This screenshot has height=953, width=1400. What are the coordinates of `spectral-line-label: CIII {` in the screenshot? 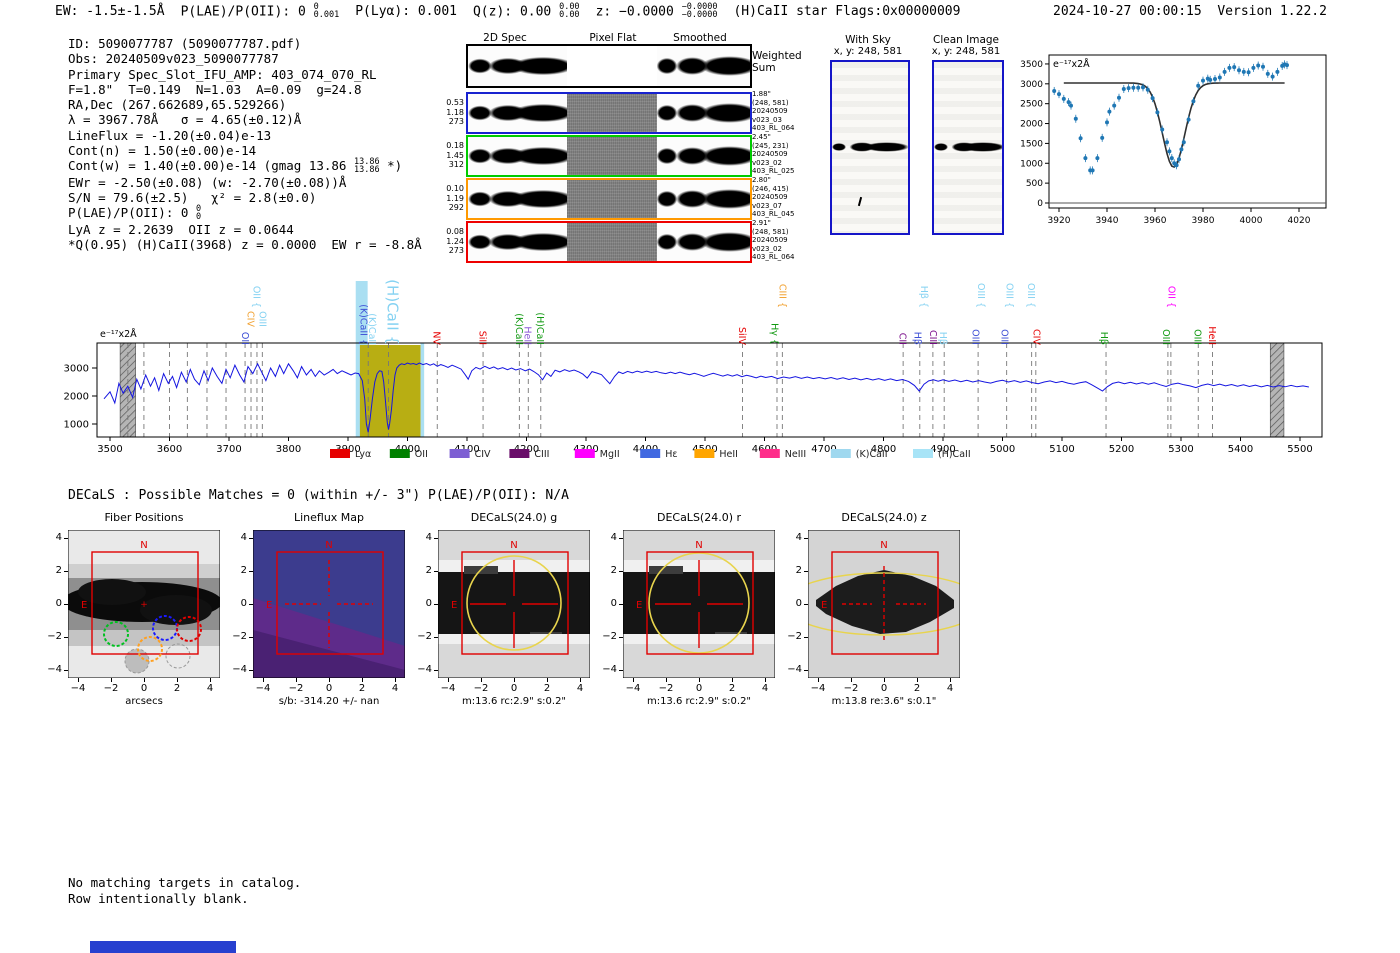 It's located at (781, 296).